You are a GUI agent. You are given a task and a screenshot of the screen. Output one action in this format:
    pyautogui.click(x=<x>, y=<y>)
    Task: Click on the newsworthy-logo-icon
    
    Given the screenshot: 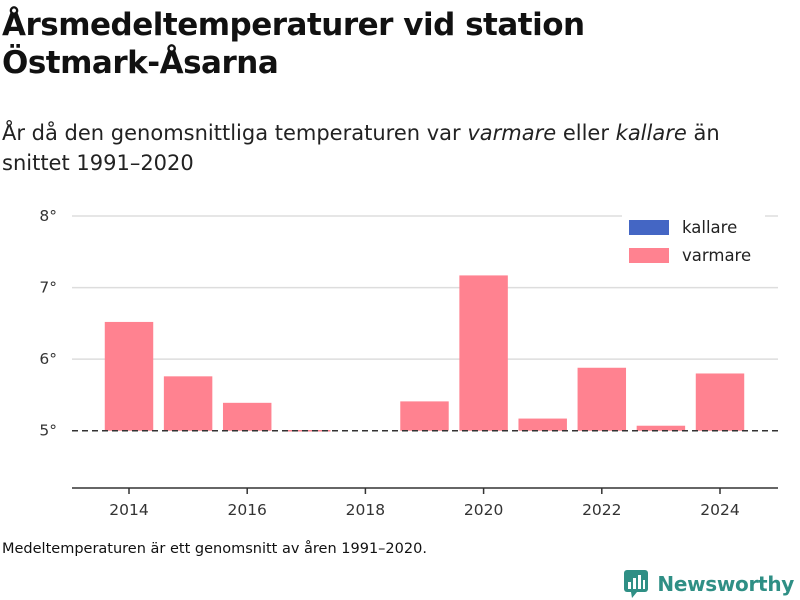 What is the action you would take?
    pyautogui.click(x=636, y=584)
    